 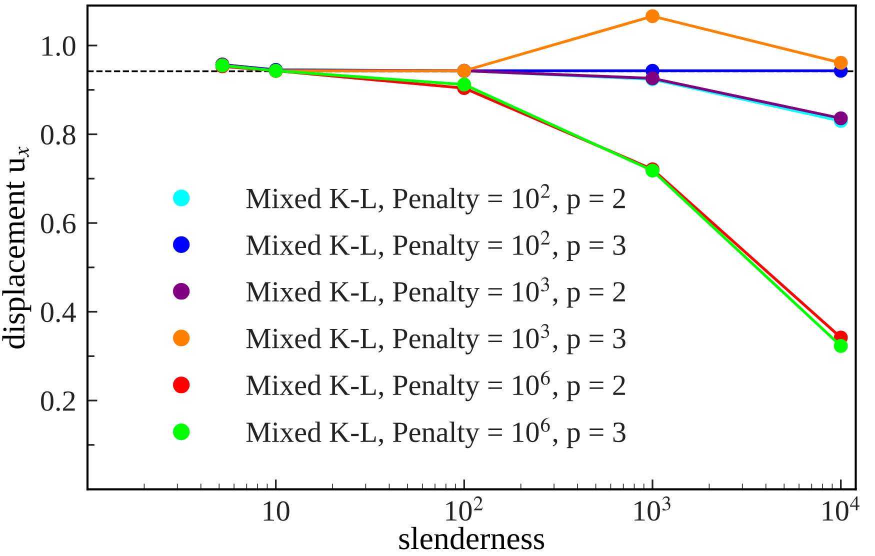 I want to click on y-tick-label: 0.2, so click(x=58, y=401).